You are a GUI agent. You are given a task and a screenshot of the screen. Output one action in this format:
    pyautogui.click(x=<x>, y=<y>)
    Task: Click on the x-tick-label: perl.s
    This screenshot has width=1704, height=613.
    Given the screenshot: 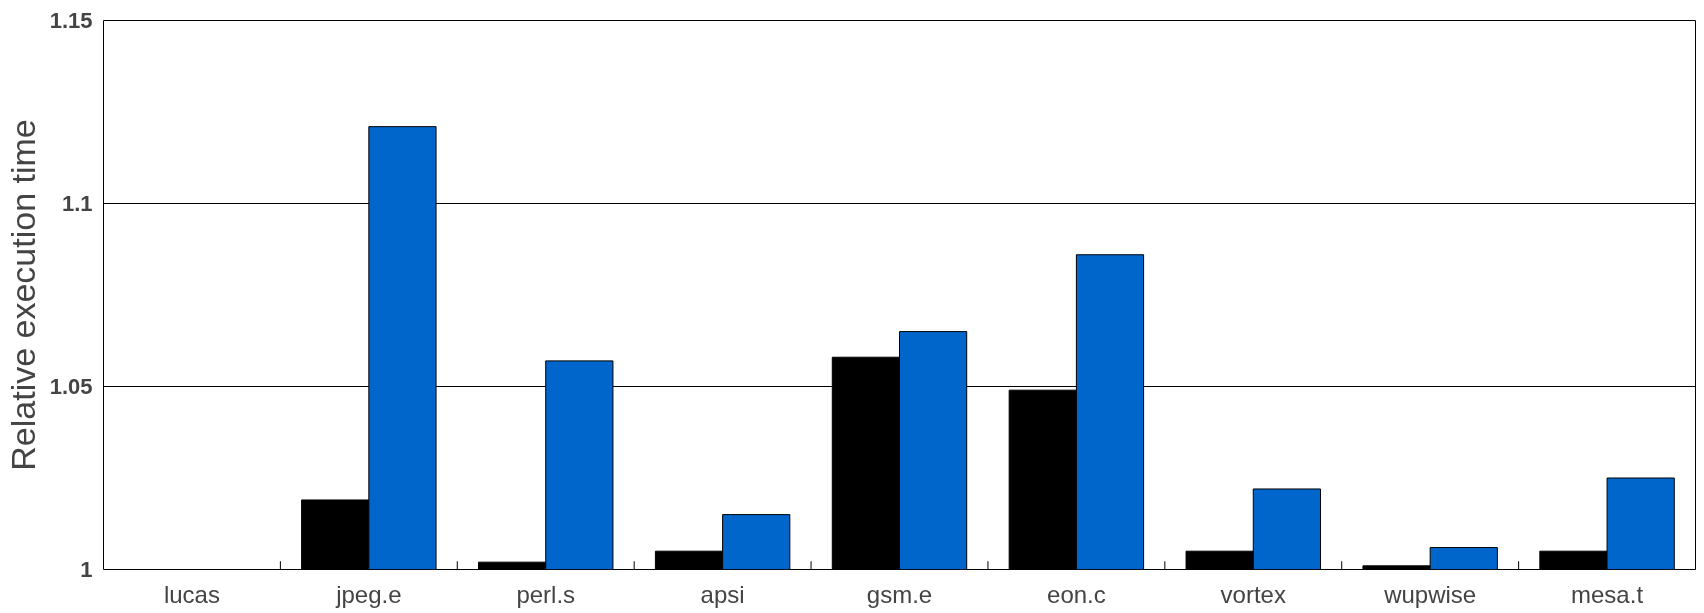 What is the action you would take?
    pyautogui.click(x=546, y=594)
    